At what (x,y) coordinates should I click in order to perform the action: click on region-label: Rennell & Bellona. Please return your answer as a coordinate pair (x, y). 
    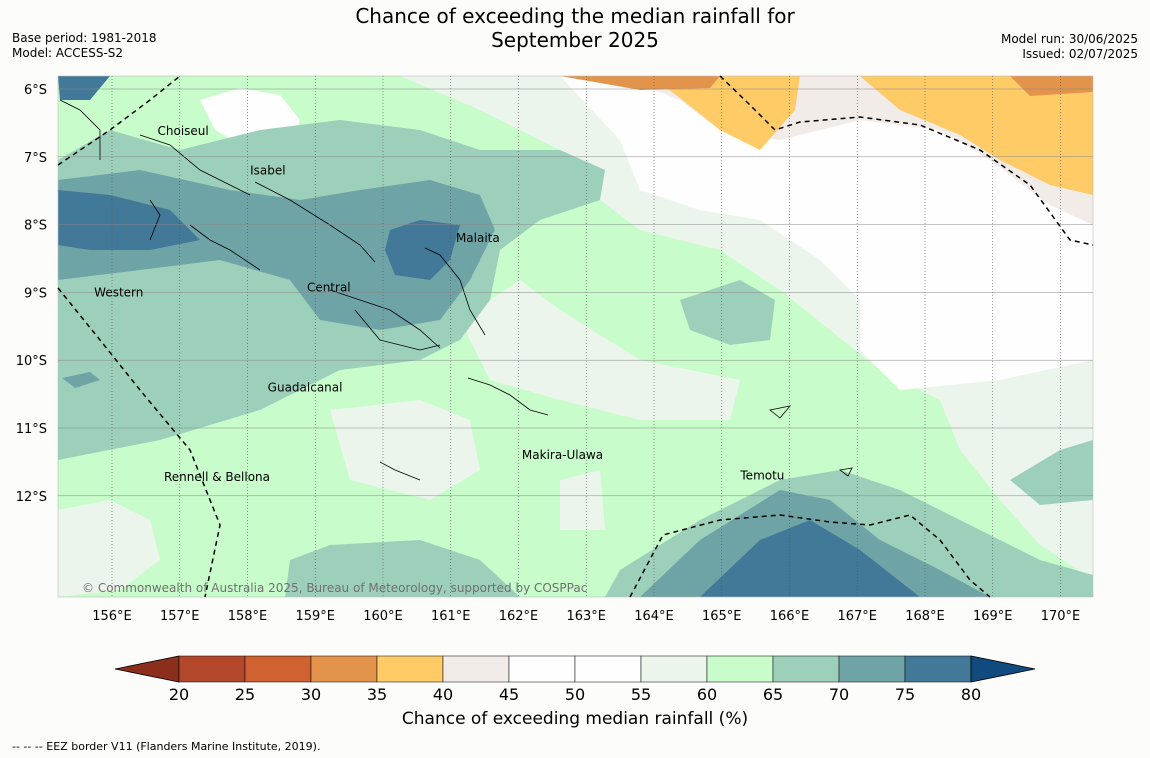
    Looking at the image, I should click on (217, 477).